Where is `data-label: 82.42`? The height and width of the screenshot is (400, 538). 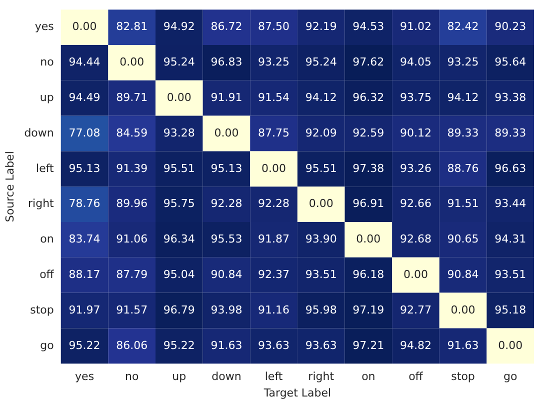 data-label: 82.42 is located at coordinates (463, 27).